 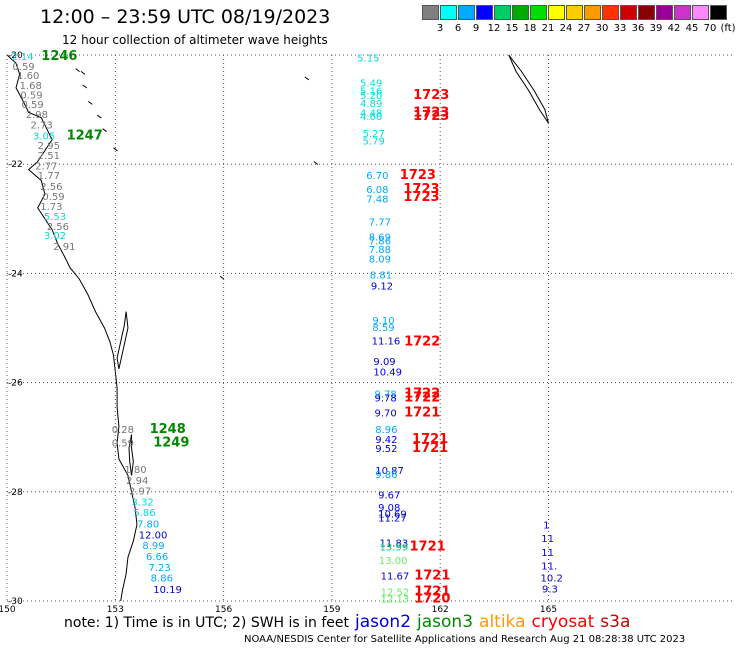 What do you see at coordinates (15, 56) in the screenshot?
I see `lat-label: -20` at bounding box center [15, 56].